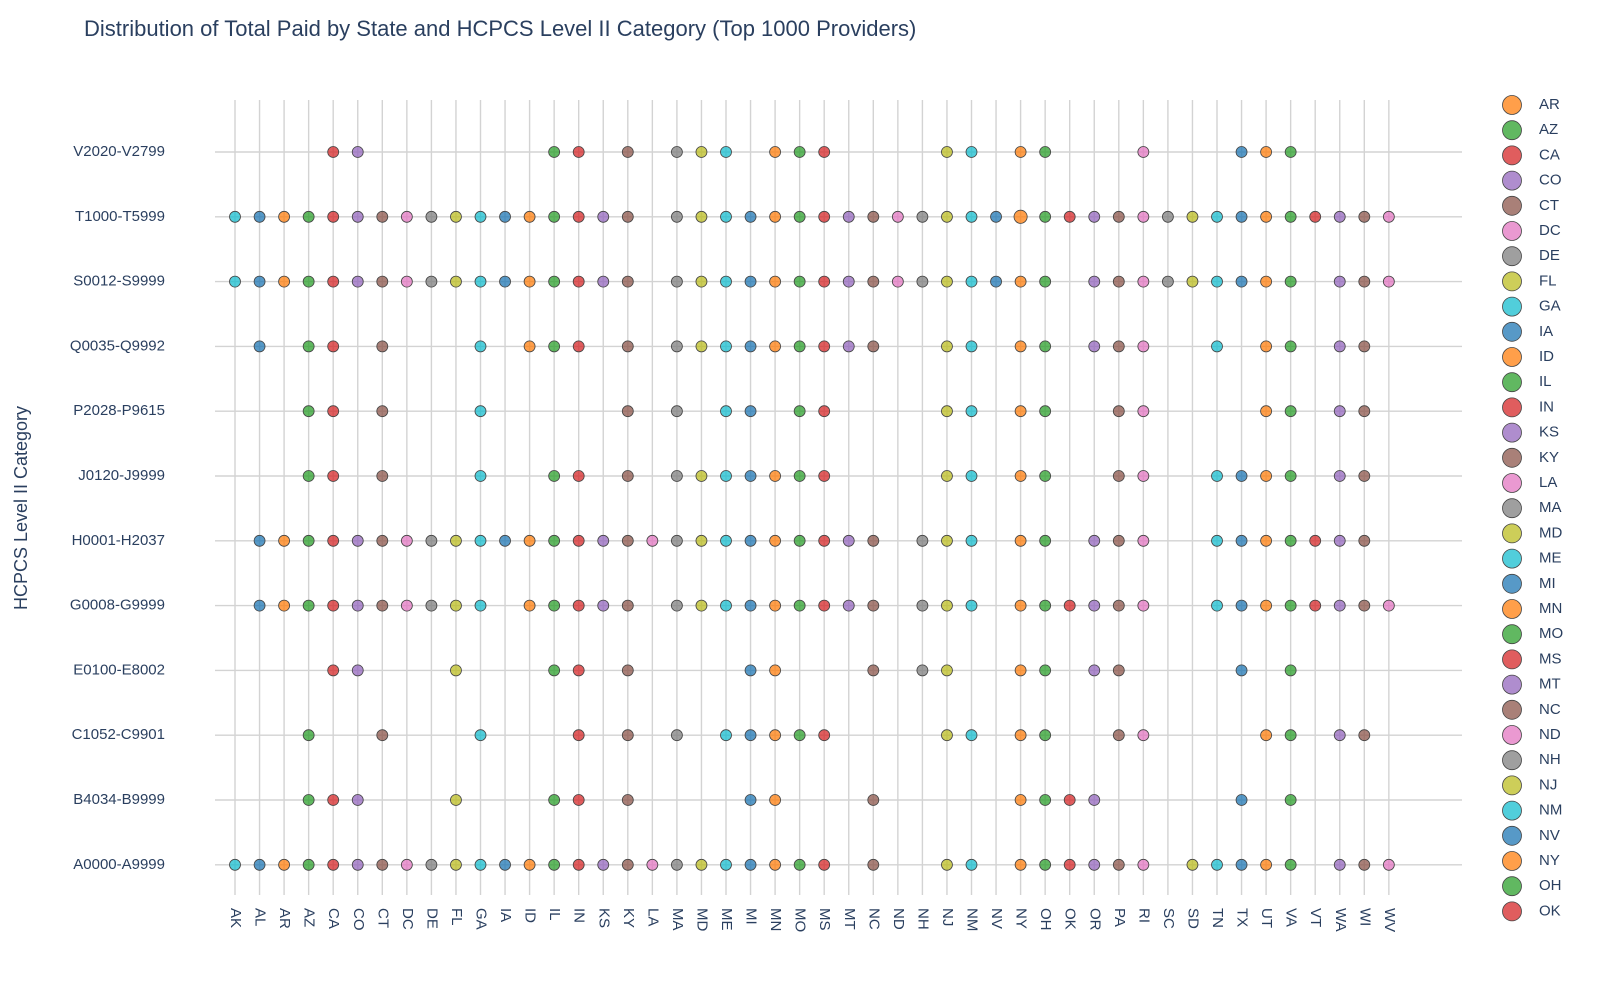  Describe the element at coordinates (333, 476) in the screenshot. I see `bubble-ca-j0120-j9999` at that location.